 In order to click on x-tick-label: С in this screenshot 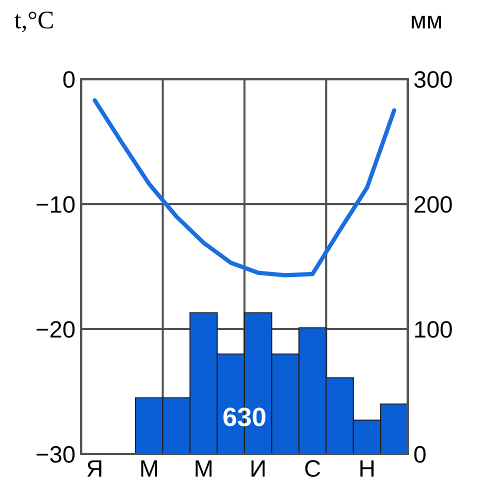, I will do `click(312, 468)`.